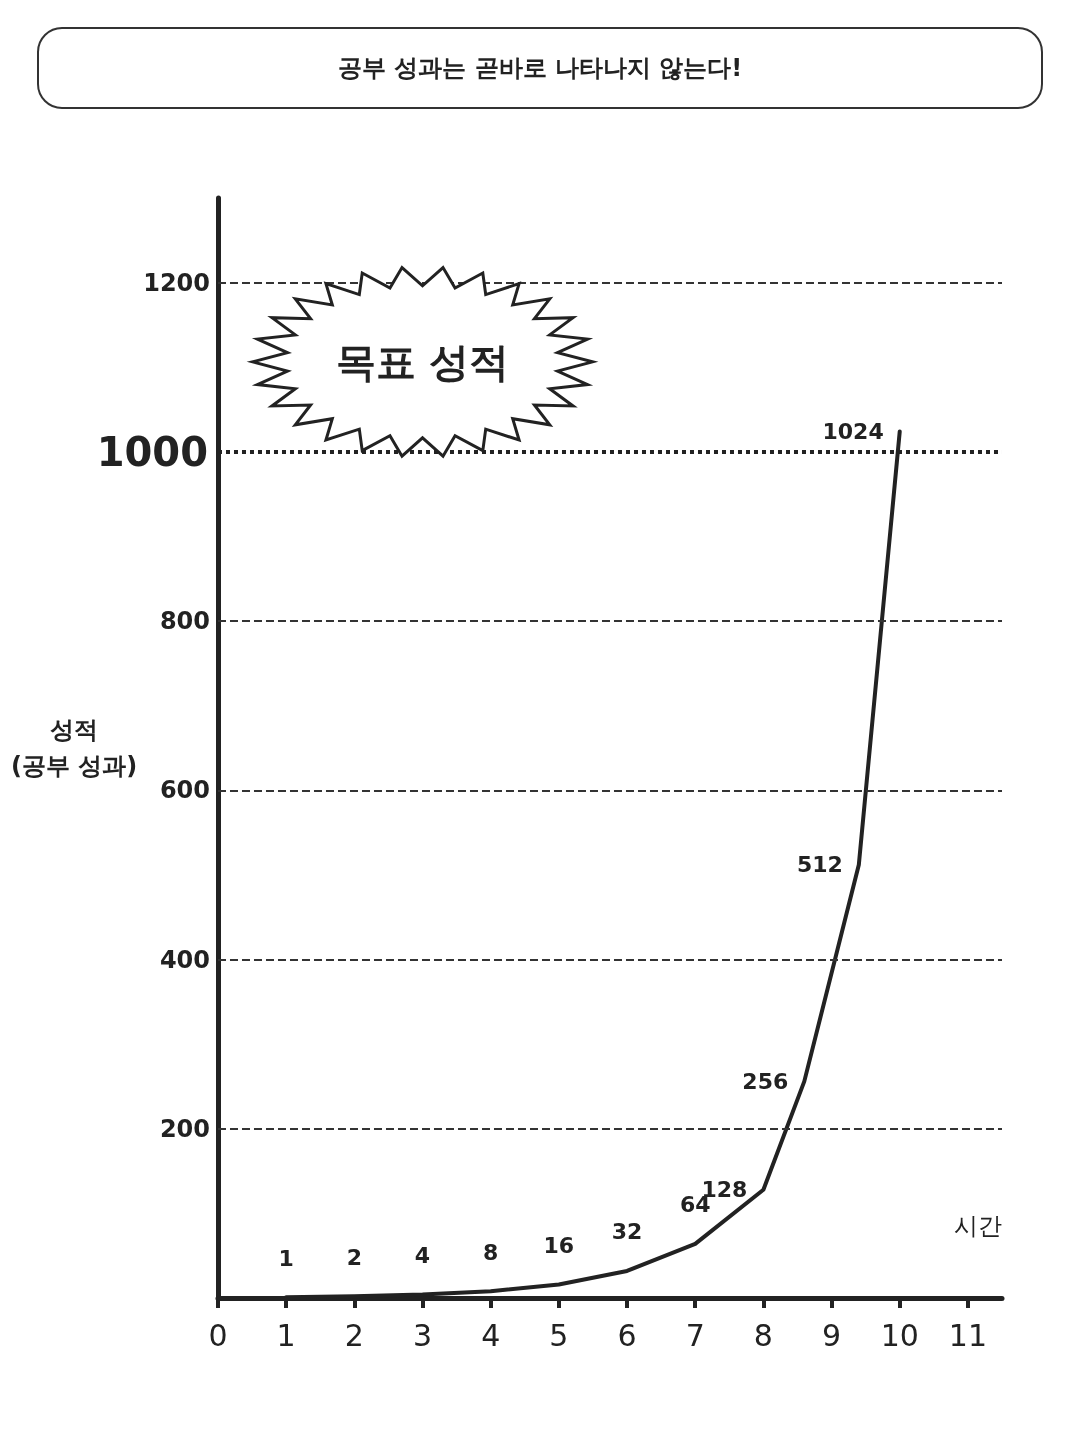  Describe the element at coordinates (491, 1252) in the screenshot. I see `data-label: 8` at that location.